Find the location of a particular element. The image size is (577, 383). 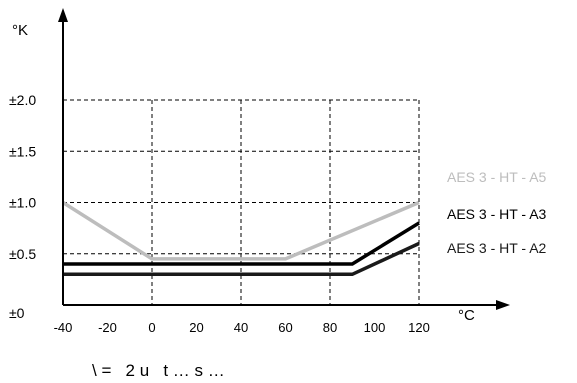

legend-label-3: AES 3 - HT - A2 is located at coordinates (497, 248).